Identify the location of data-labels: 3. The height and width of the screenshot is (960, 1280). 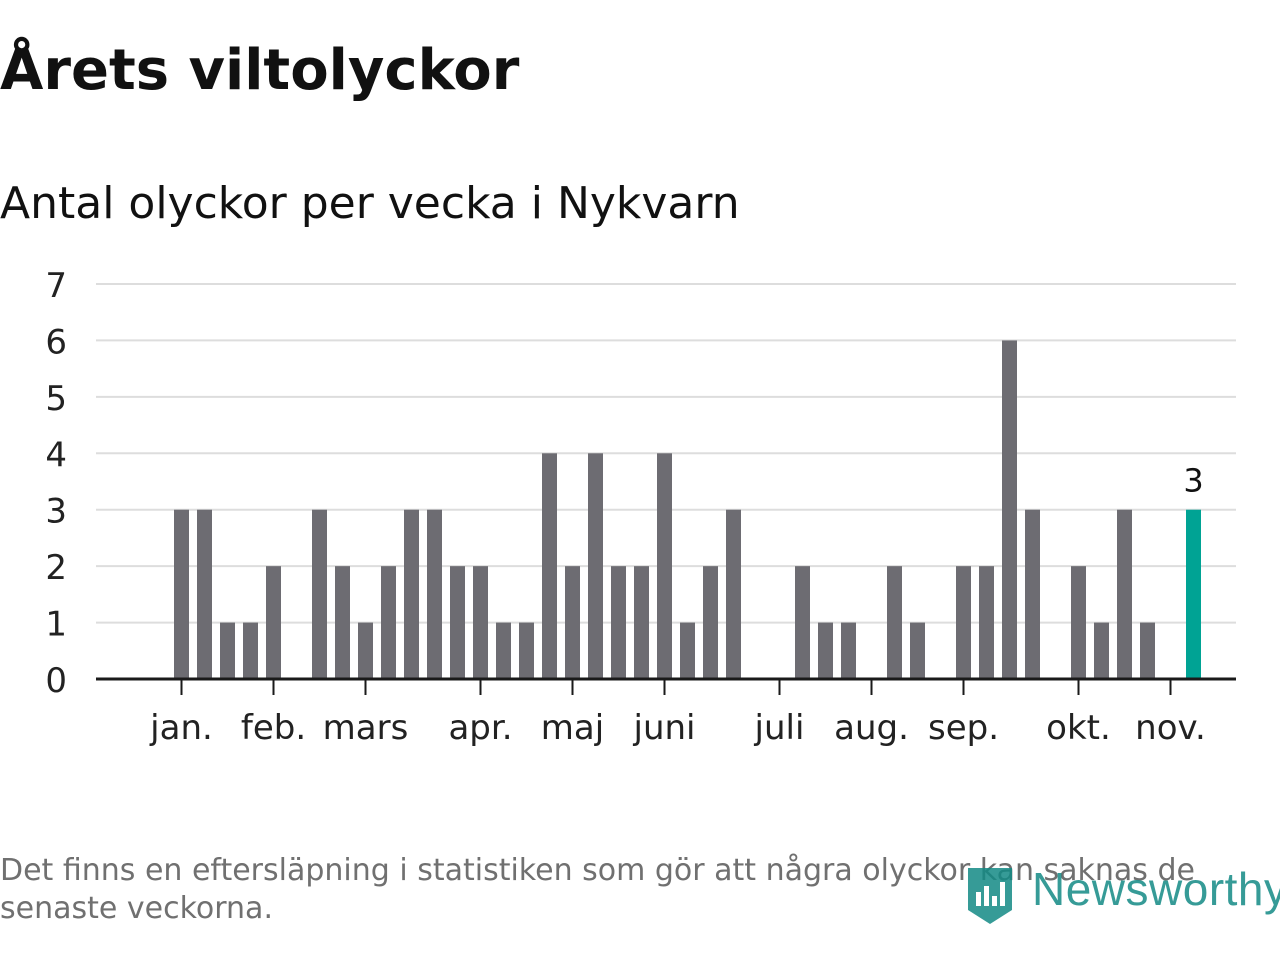
(1193, 481).